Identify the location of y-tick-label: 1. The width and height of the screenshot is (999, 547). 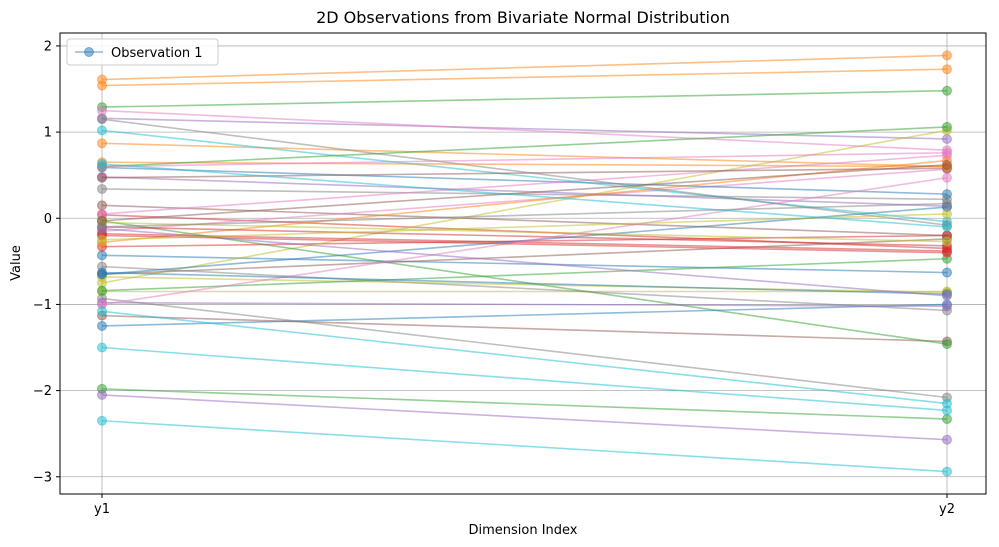
(48, 133).